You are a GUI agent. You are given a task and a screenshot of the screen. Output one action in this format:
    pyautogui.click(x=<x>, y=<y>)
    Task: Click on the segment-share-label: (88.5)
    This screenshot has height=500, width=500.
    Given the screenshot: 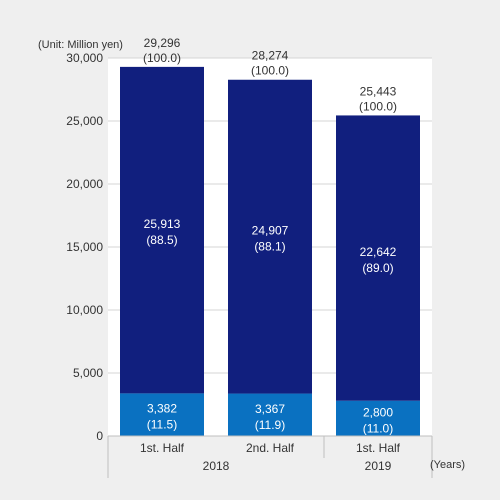 What is the action you would take?
    pyautogui.click(x=161, y=240)
    